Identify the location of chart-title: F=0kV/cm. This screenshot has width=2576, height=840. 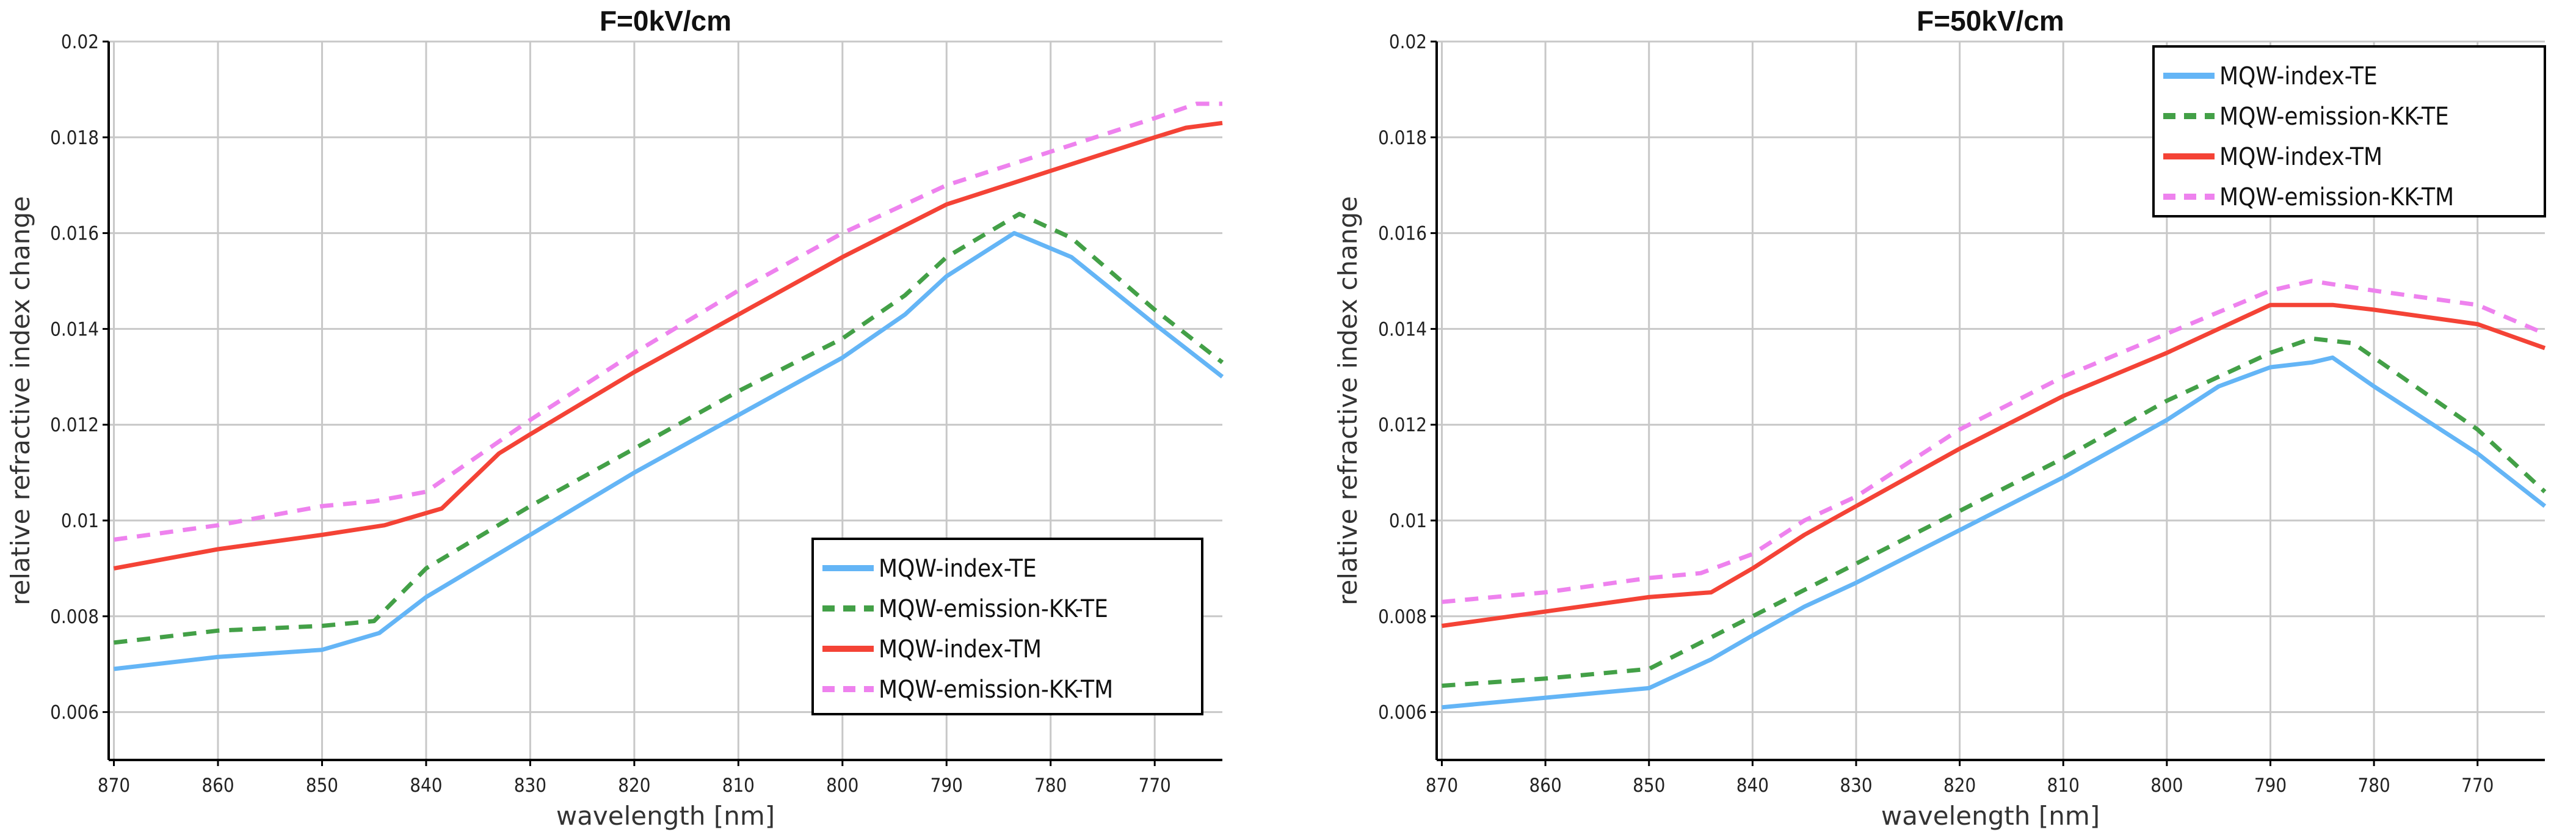
(665, 21).